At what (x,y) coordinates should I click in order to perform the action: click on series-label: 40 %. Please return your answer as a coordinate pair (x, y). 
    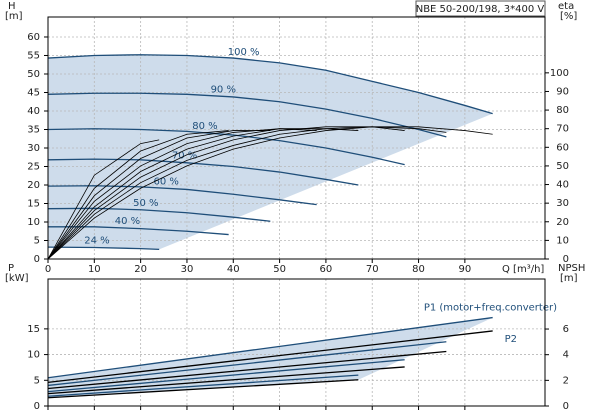
    Looking at the image, I should click on (127, 221).